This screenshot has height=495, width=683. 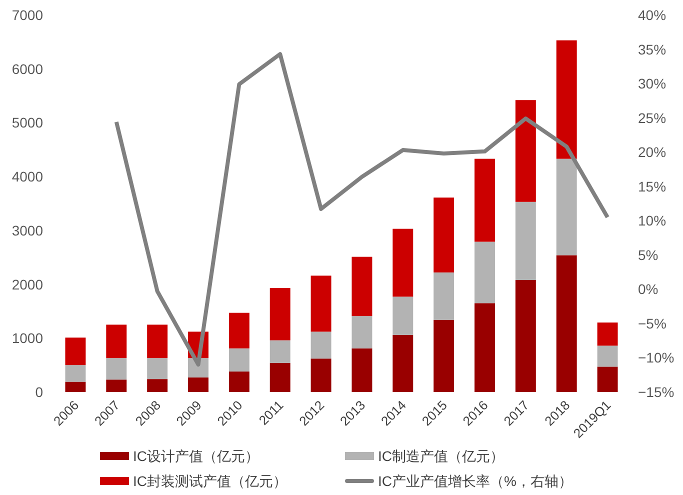 What do you see at coordinates (27, 176) in the screenshot?
I see `ytick: 4000` at bounding box center [27, 176].